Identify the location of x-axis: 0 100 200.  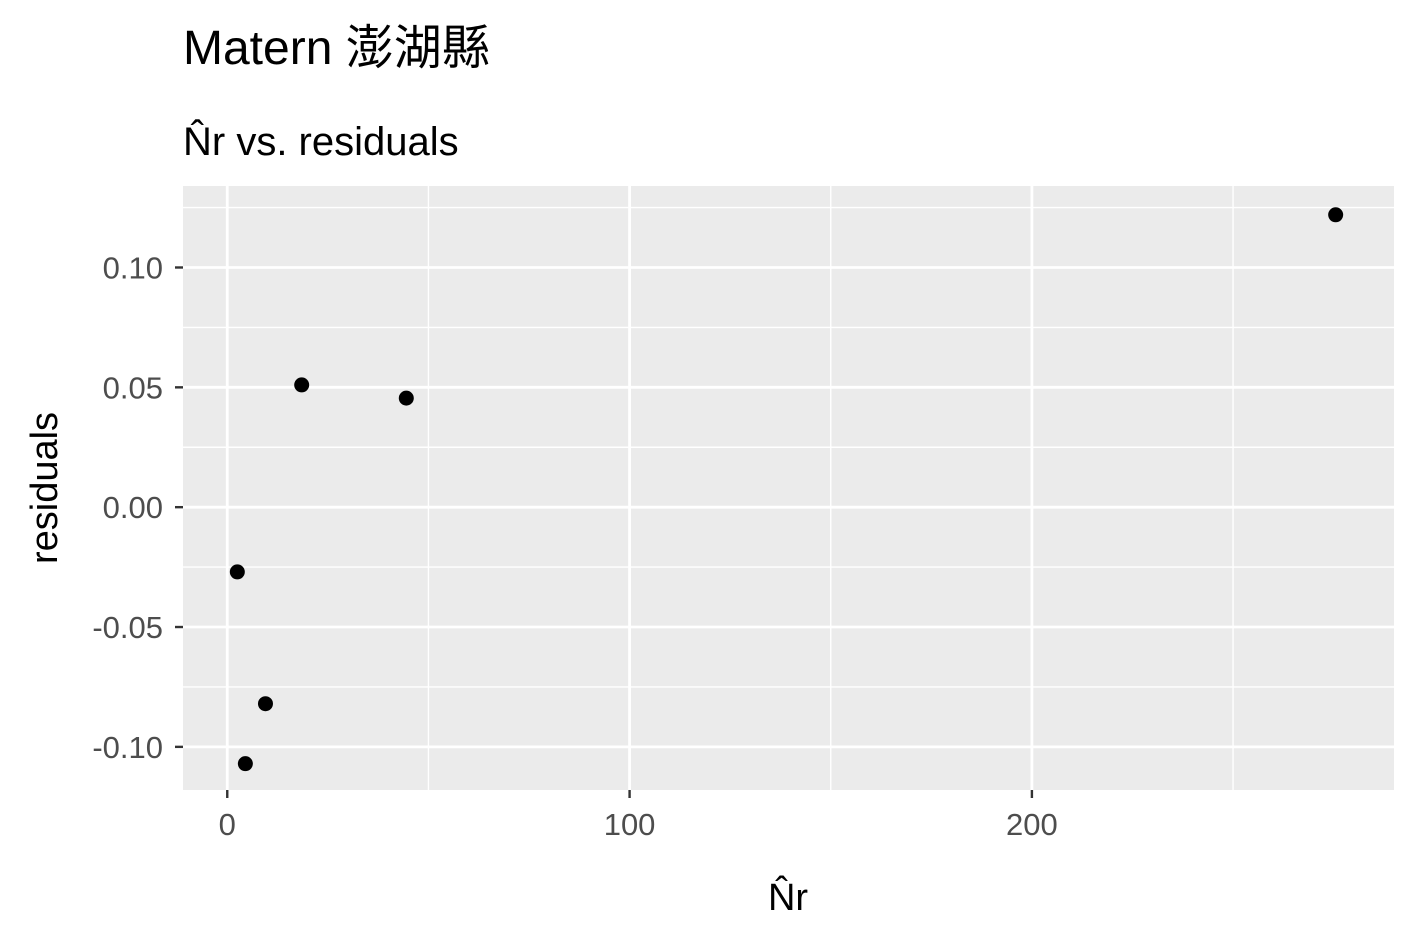
(638, 816).